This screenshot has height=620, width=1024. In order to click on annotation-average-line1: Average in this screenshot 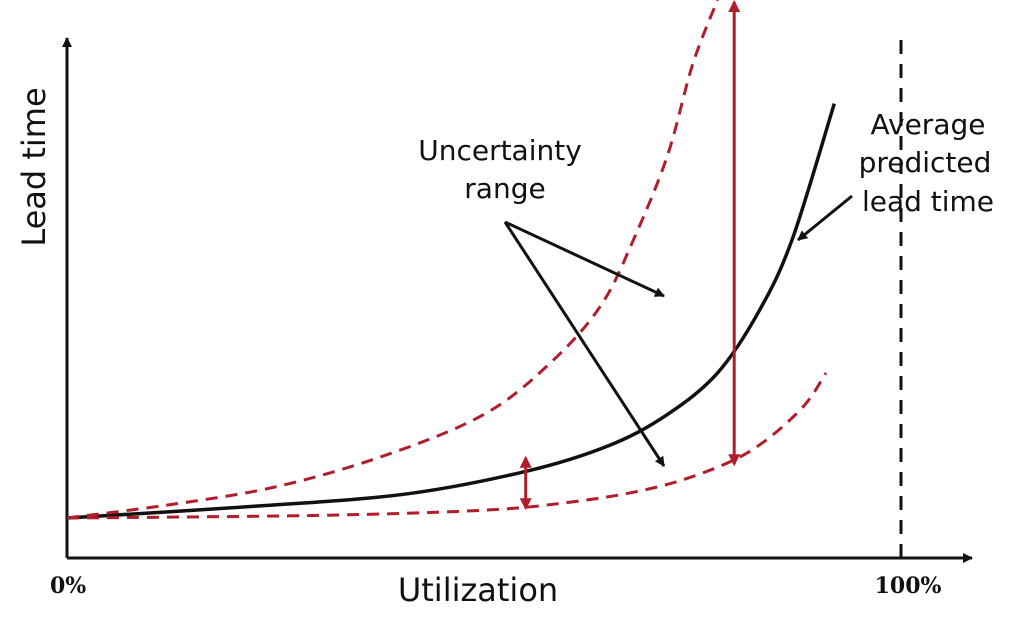, I will do `click(928, 124)`.